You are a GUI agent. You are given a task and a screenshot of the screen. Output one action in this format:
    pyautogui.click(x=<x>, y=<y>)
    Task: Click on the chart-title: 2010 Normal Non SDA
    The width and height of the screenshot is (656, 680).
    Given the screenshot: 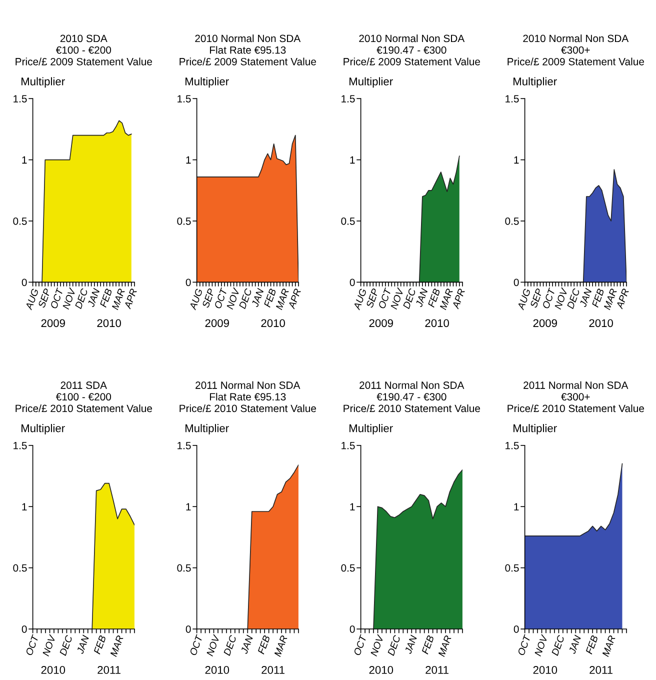 What is the action you would take?
    pyautogui.click(x=412, y=38)
    